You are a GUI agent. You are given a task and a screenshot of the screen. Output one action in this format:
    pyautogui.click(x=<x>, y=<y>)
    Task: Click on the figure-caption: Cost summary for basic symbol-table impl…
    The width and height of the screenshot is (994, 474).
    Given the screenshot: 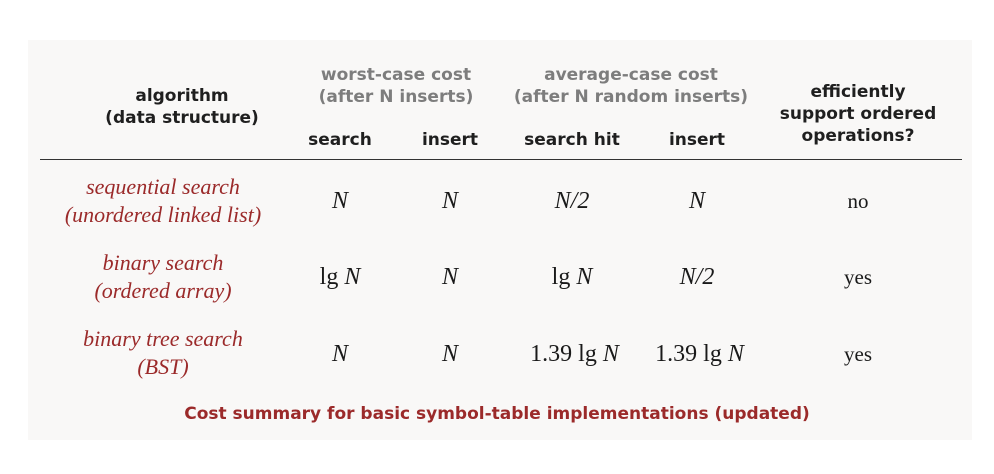 What is the action you would take?
    pyautogui.click(x=497, y=414)
    